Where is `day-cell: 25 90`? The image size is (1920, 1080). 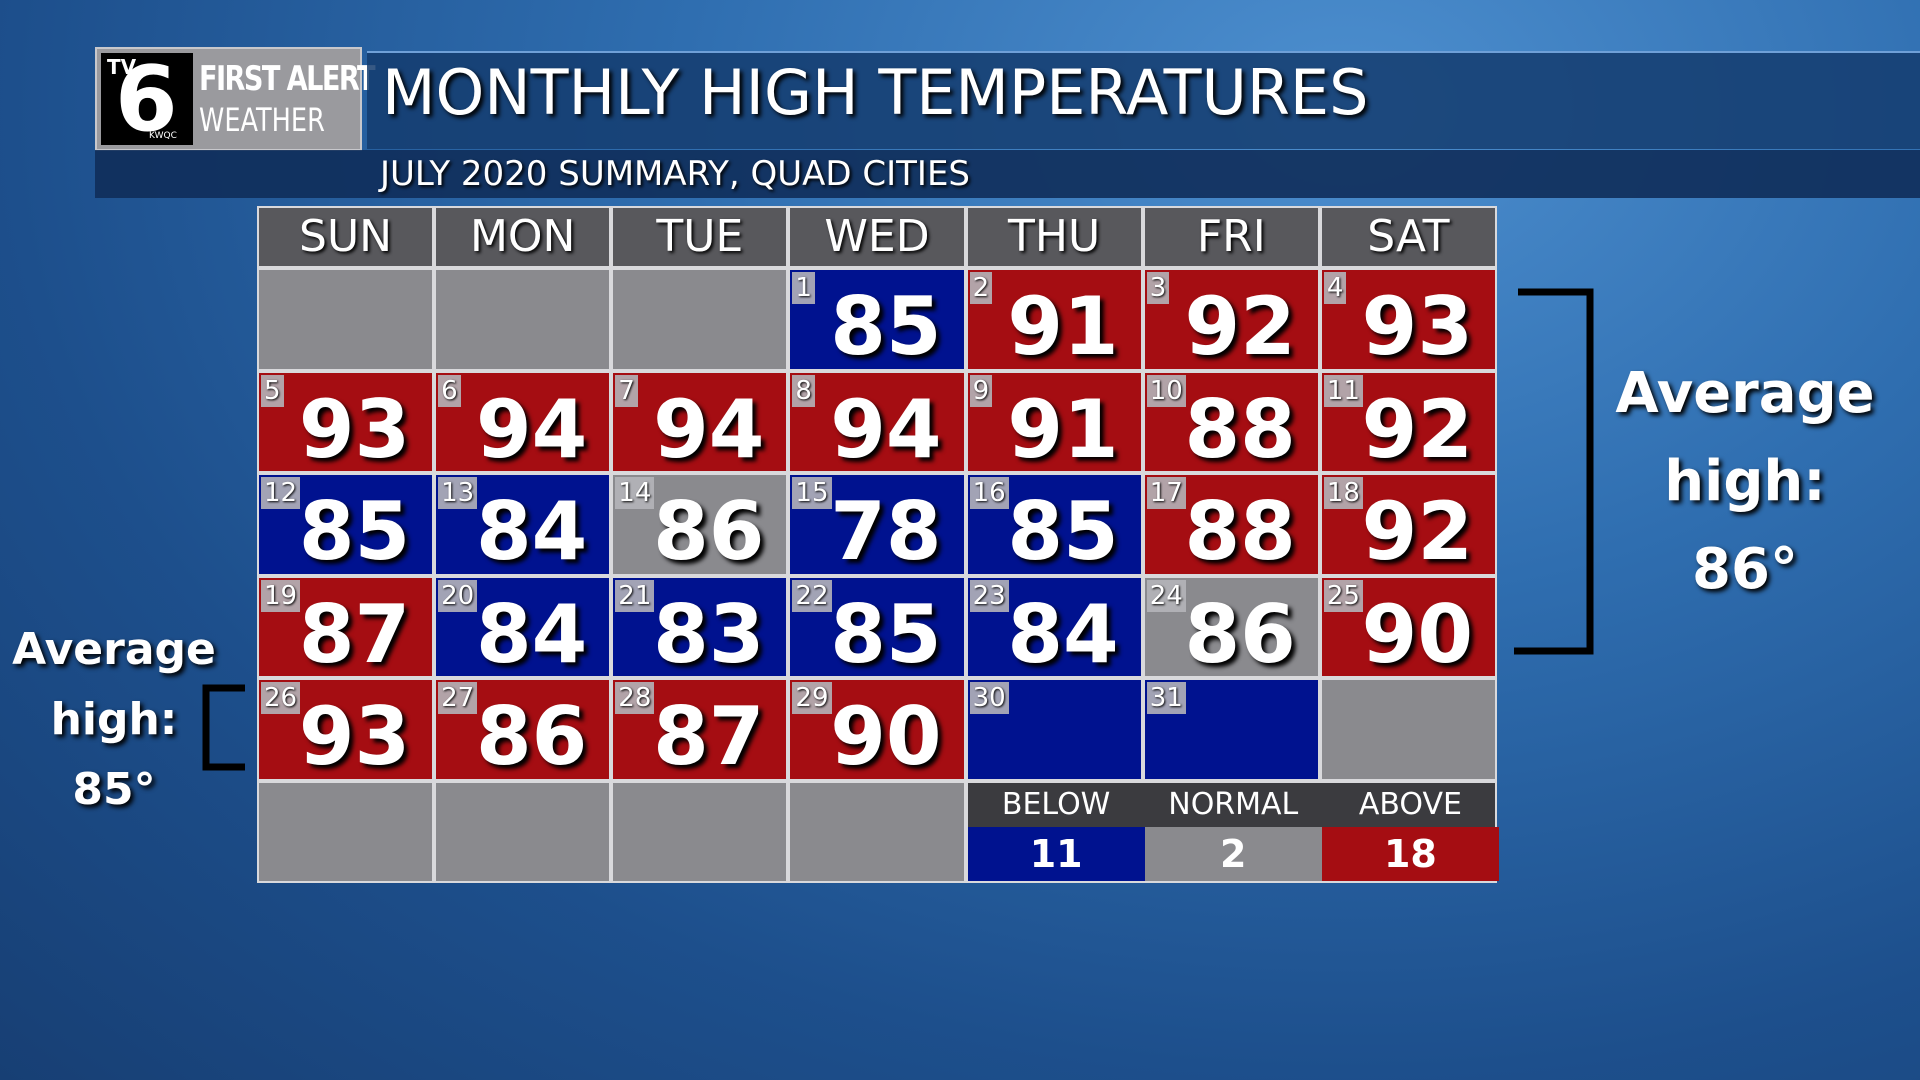
day-cell: 25 90 is located at coordinates (1408, 628).